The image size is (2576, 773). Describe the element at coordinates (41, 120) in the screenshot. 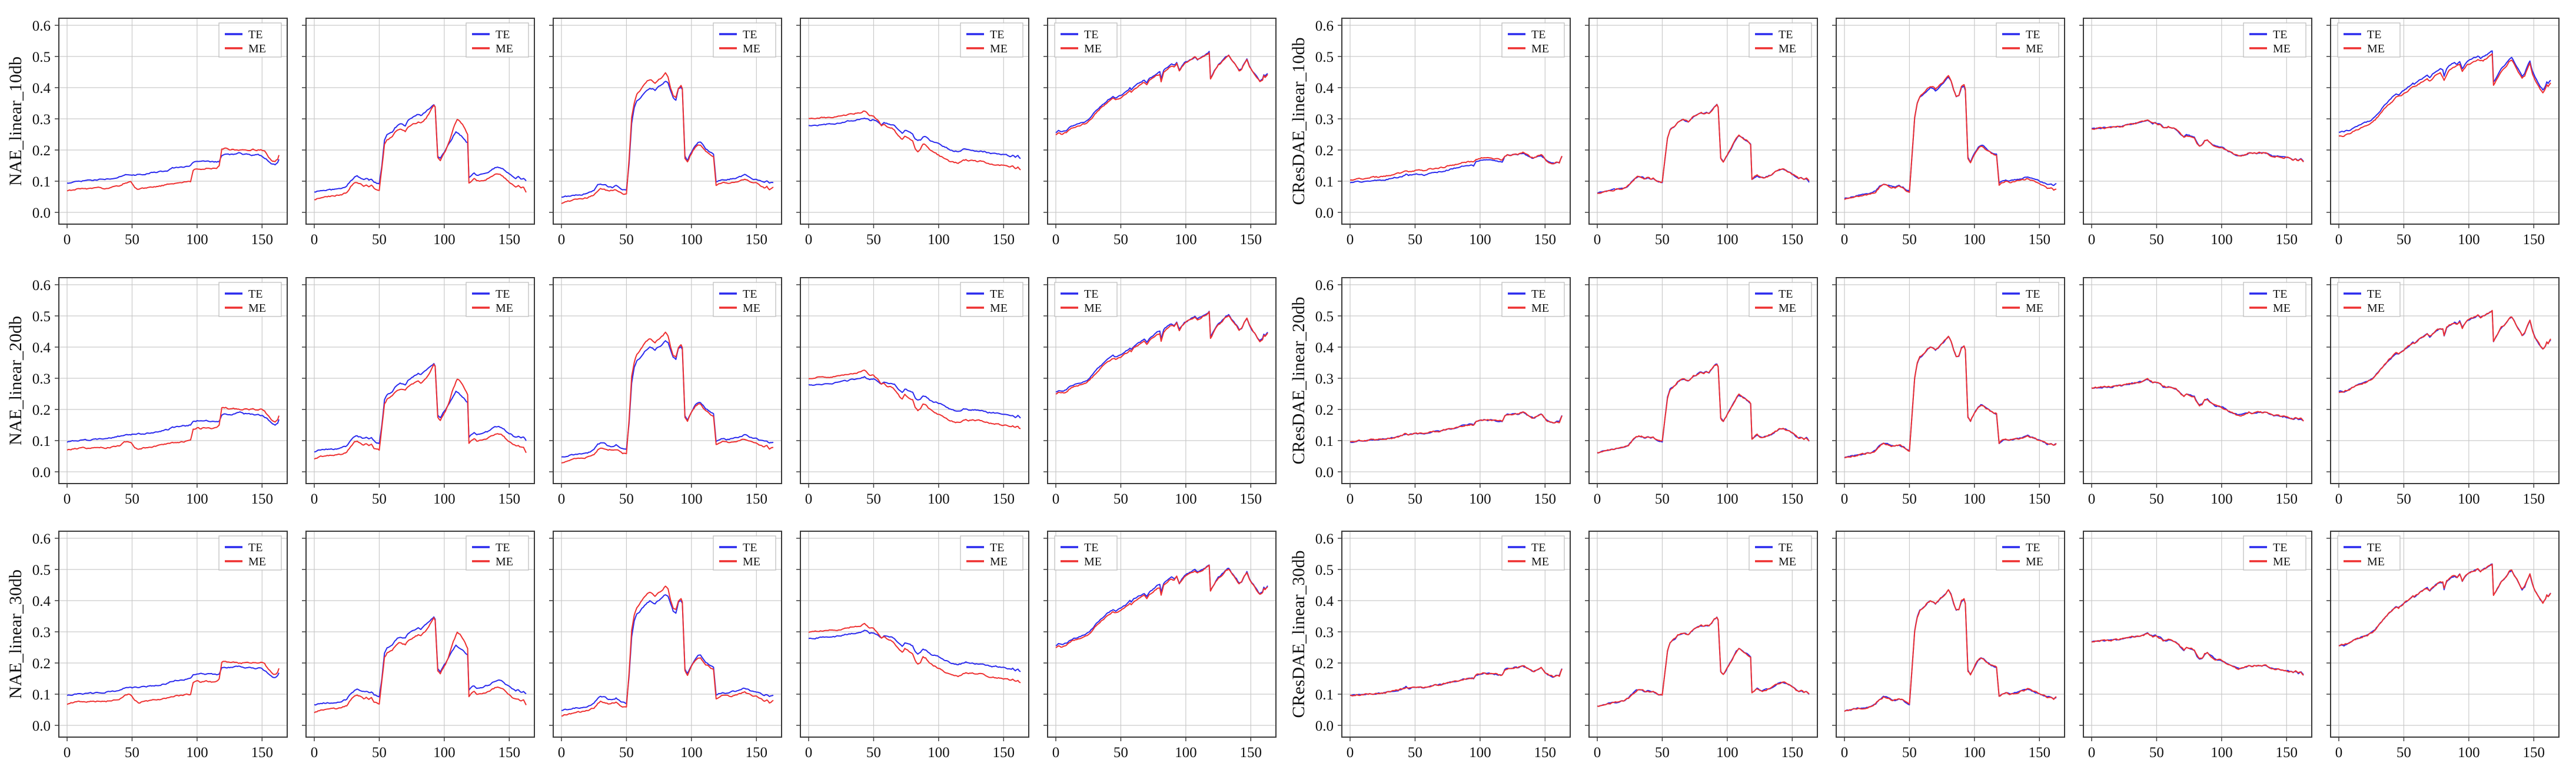

I see `y-tick-label: 0.3` at that location.